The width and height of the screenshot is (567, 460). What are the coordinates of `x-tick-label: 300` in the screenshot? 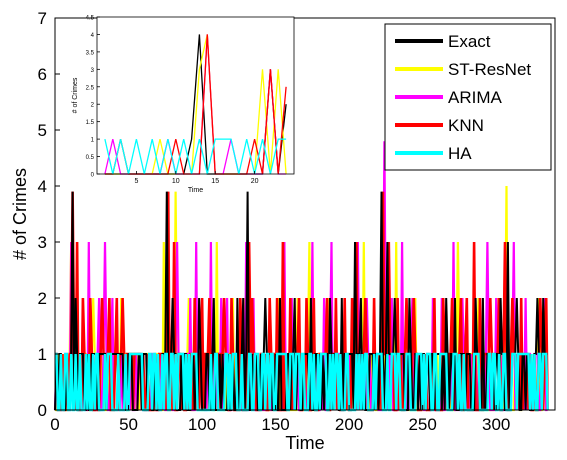 It's located at (496, 424).